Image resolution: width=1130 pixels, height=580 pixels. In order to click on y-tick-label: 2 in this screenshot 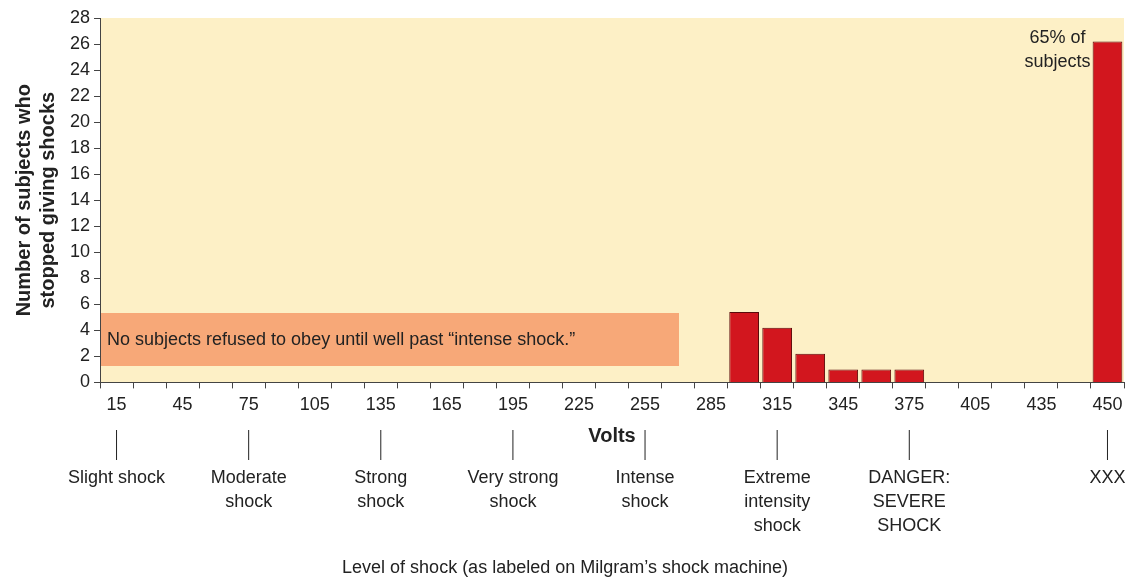, I will do `click(85, 355)`.